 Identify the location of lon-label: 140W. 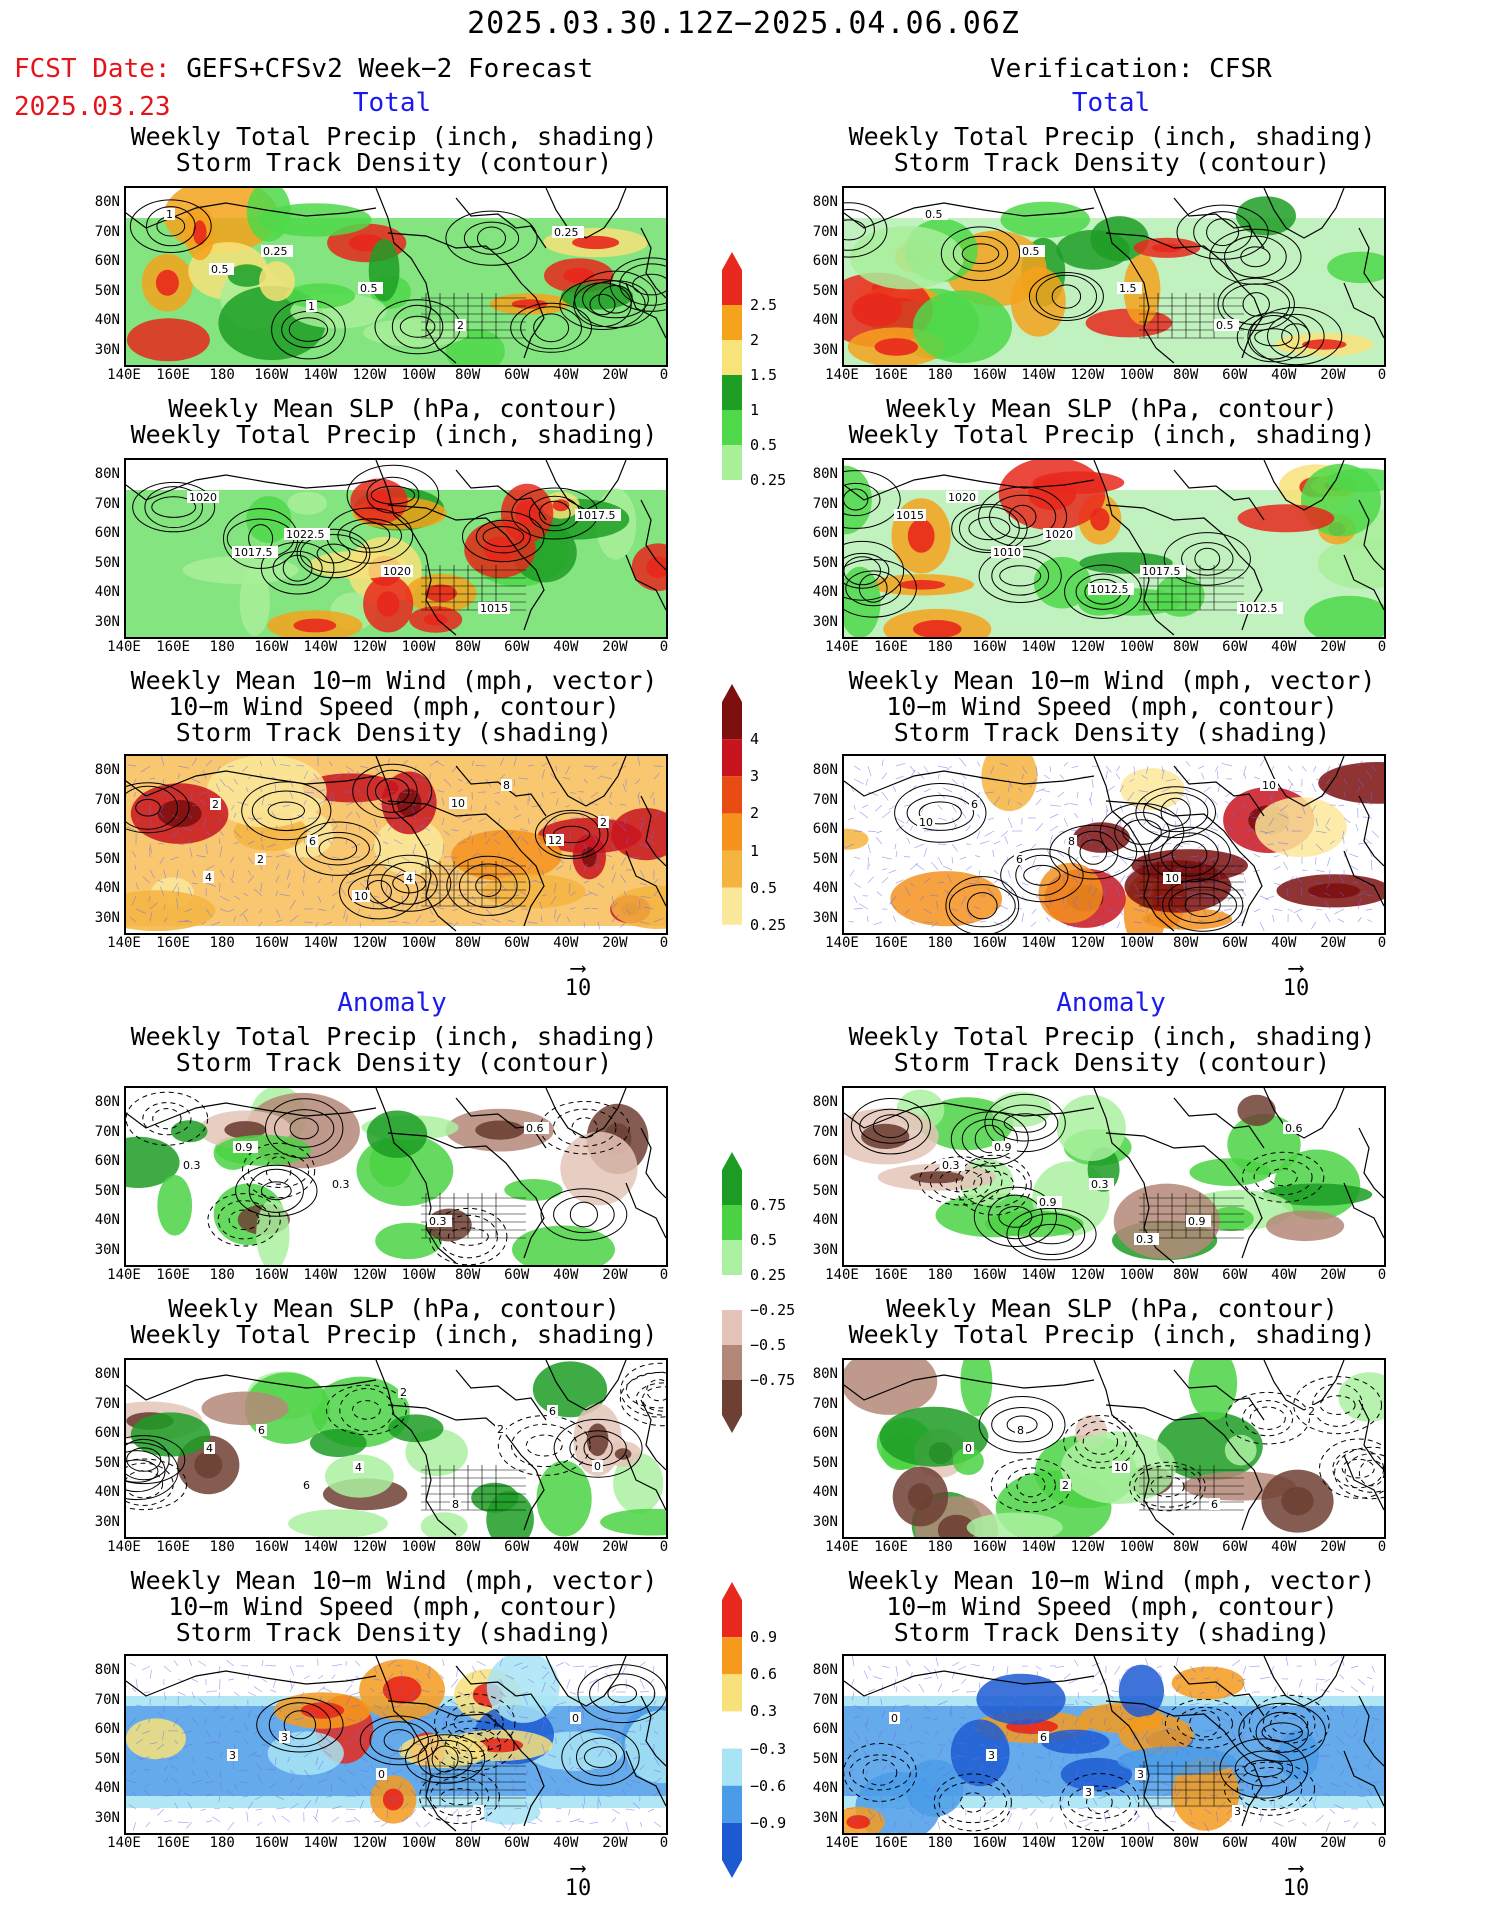
(1038, 647).